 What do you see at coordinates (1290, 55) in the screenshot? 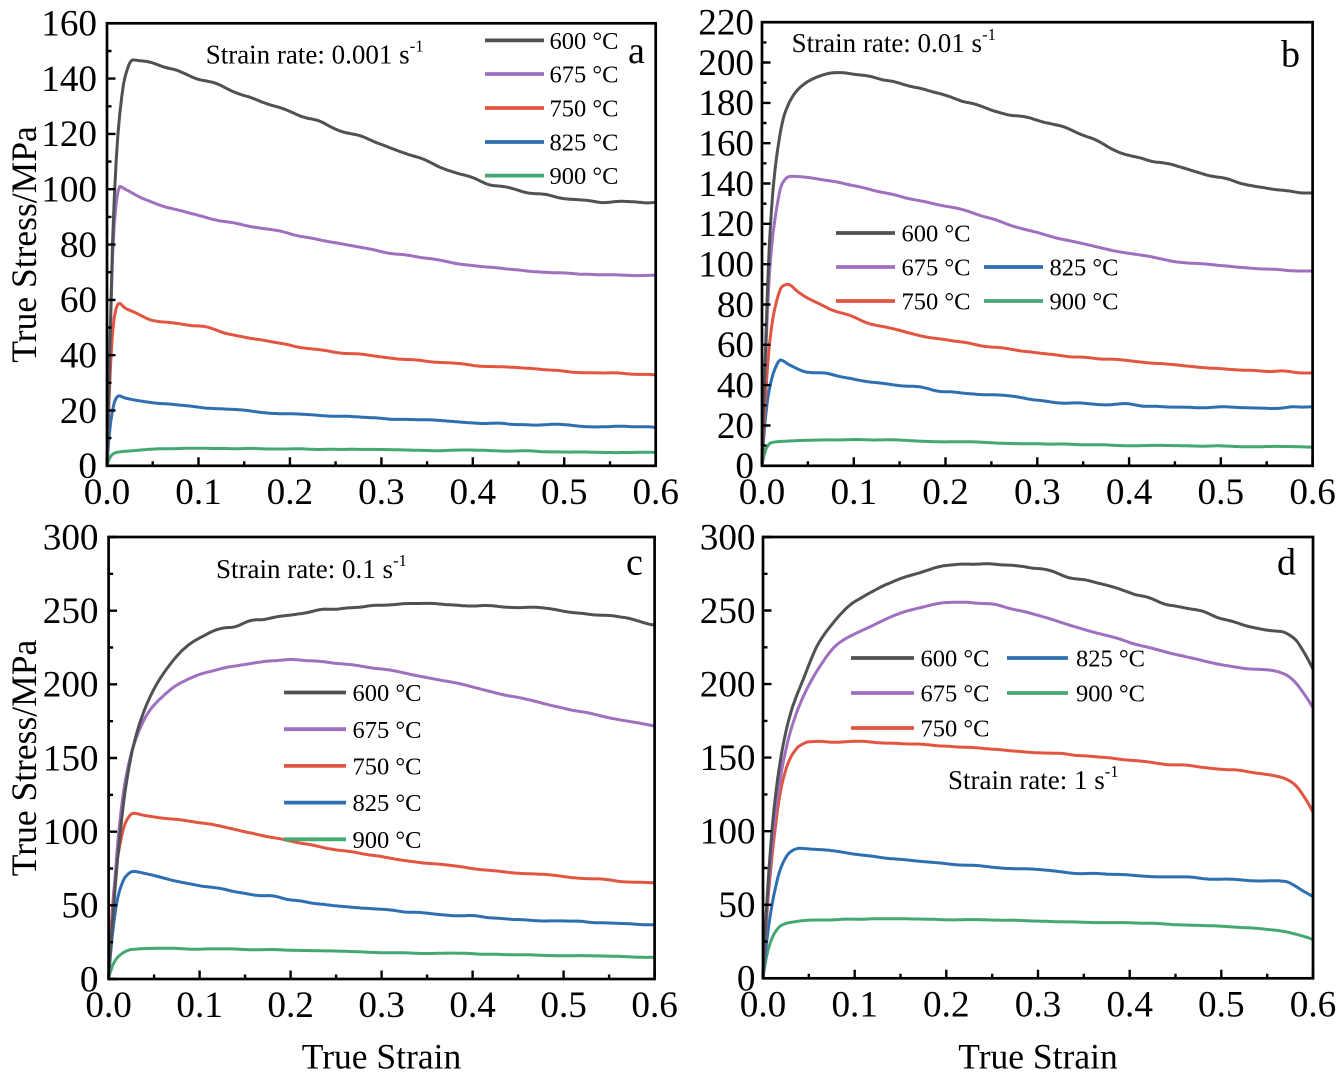
I see `svg-text: b` at bounding box center [1290, 55].